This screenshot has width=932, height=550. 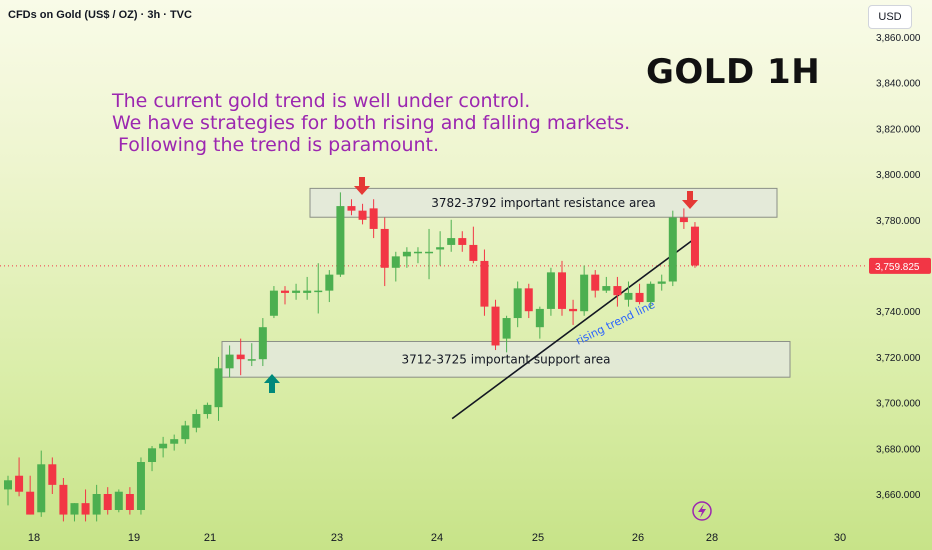 I want to click on time-tick-label: 24, so click(x=437, y=538).